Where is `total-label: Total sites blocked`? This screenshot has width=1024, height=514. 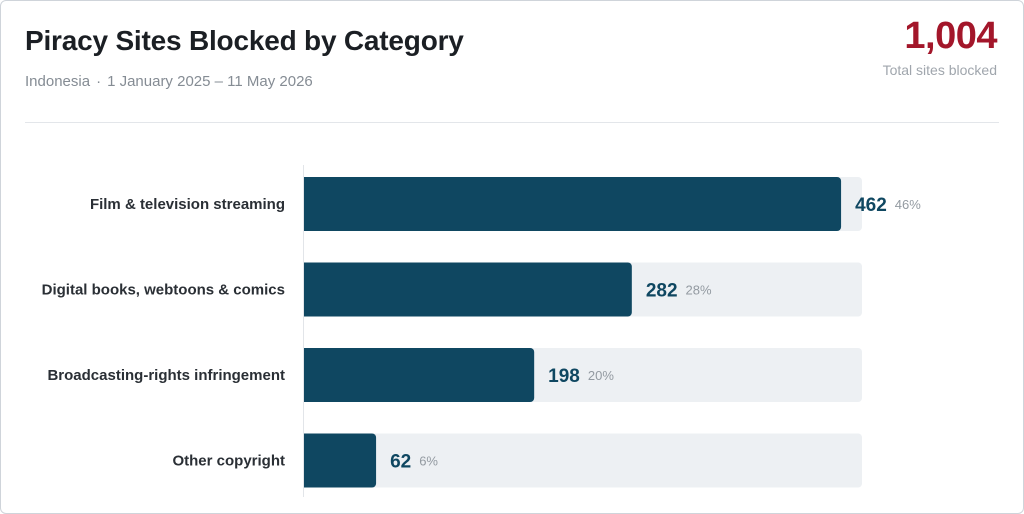 total-label: Total sites blocked is located at coordinates (939, 70).